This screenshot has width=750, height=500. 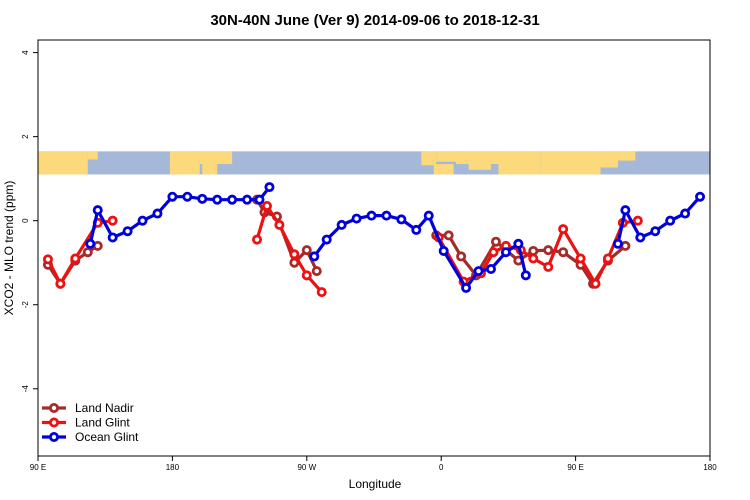 What do you see at coordinates (107, 437) in the screenshot?
I see `legend-label: Ocean Glint` at bounding box center [107, 437].